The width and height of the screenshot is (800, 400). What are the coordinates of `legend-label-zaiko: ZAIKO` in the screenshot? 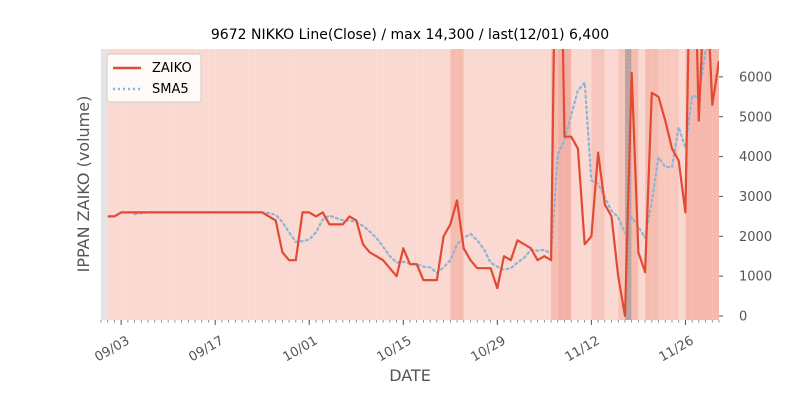 It's located at (172, 68).